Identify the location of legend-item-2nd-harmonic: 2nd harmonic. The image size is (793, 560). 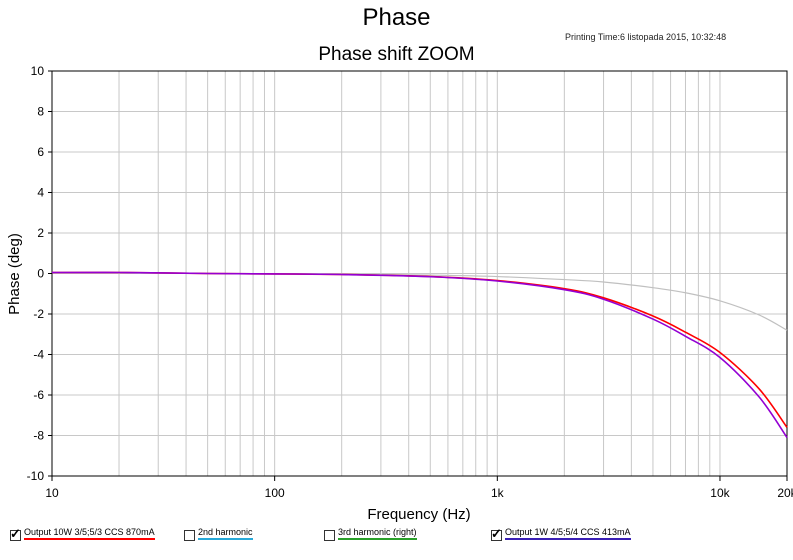
(218, 537).